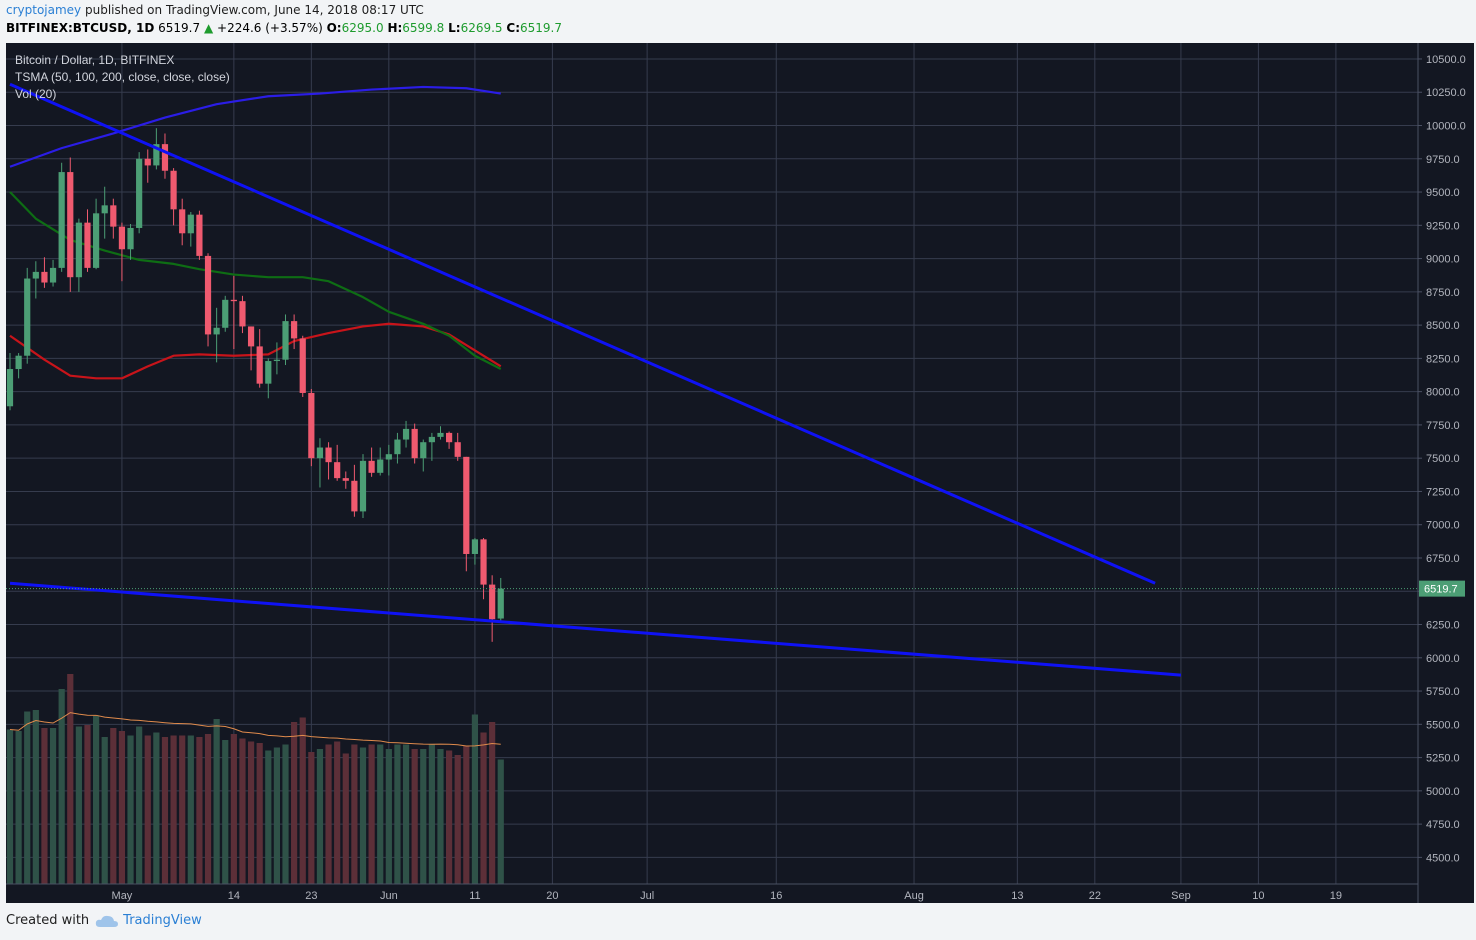  Describe the element at coordinates (107, 921) in the screenshot. I see `tradingview-cloud-icon` at that location.